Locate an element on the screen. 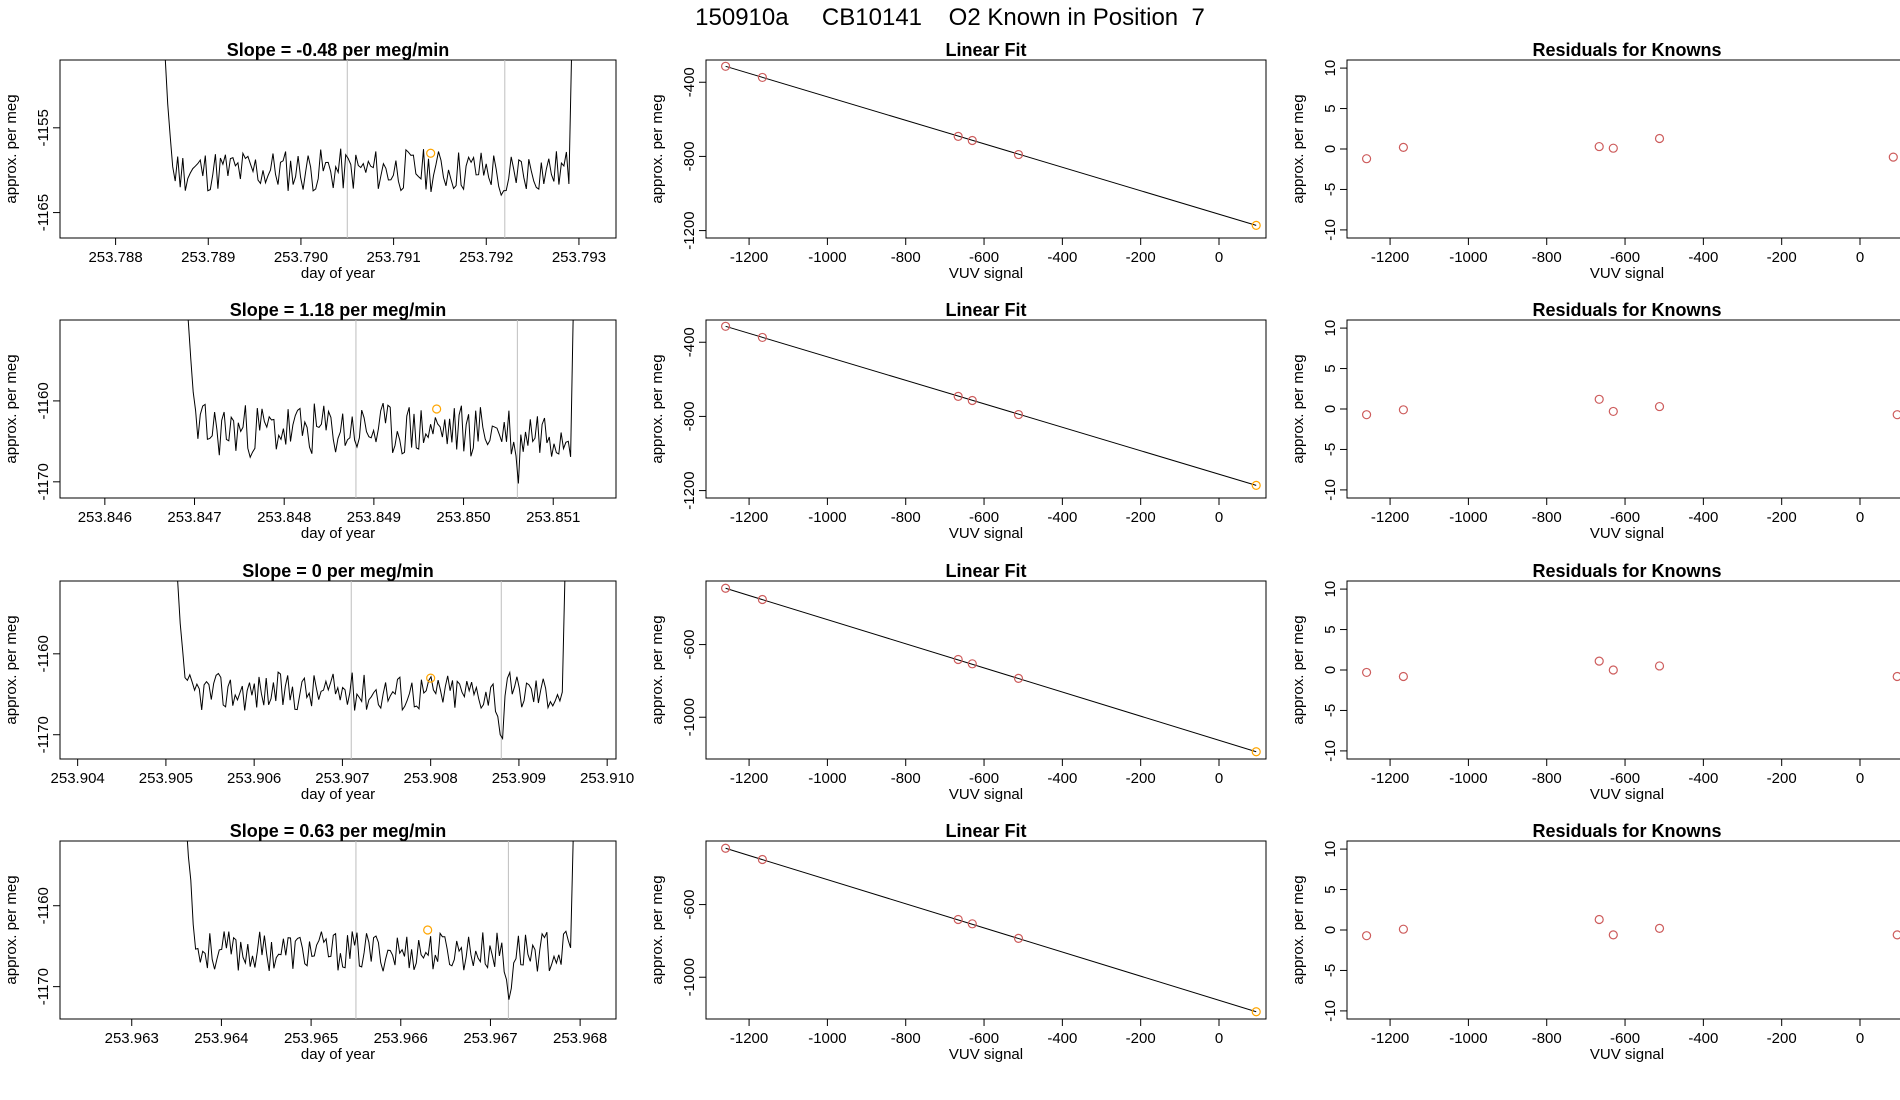  x-tick-label: 253.792 is located at coordinates (486, 257).